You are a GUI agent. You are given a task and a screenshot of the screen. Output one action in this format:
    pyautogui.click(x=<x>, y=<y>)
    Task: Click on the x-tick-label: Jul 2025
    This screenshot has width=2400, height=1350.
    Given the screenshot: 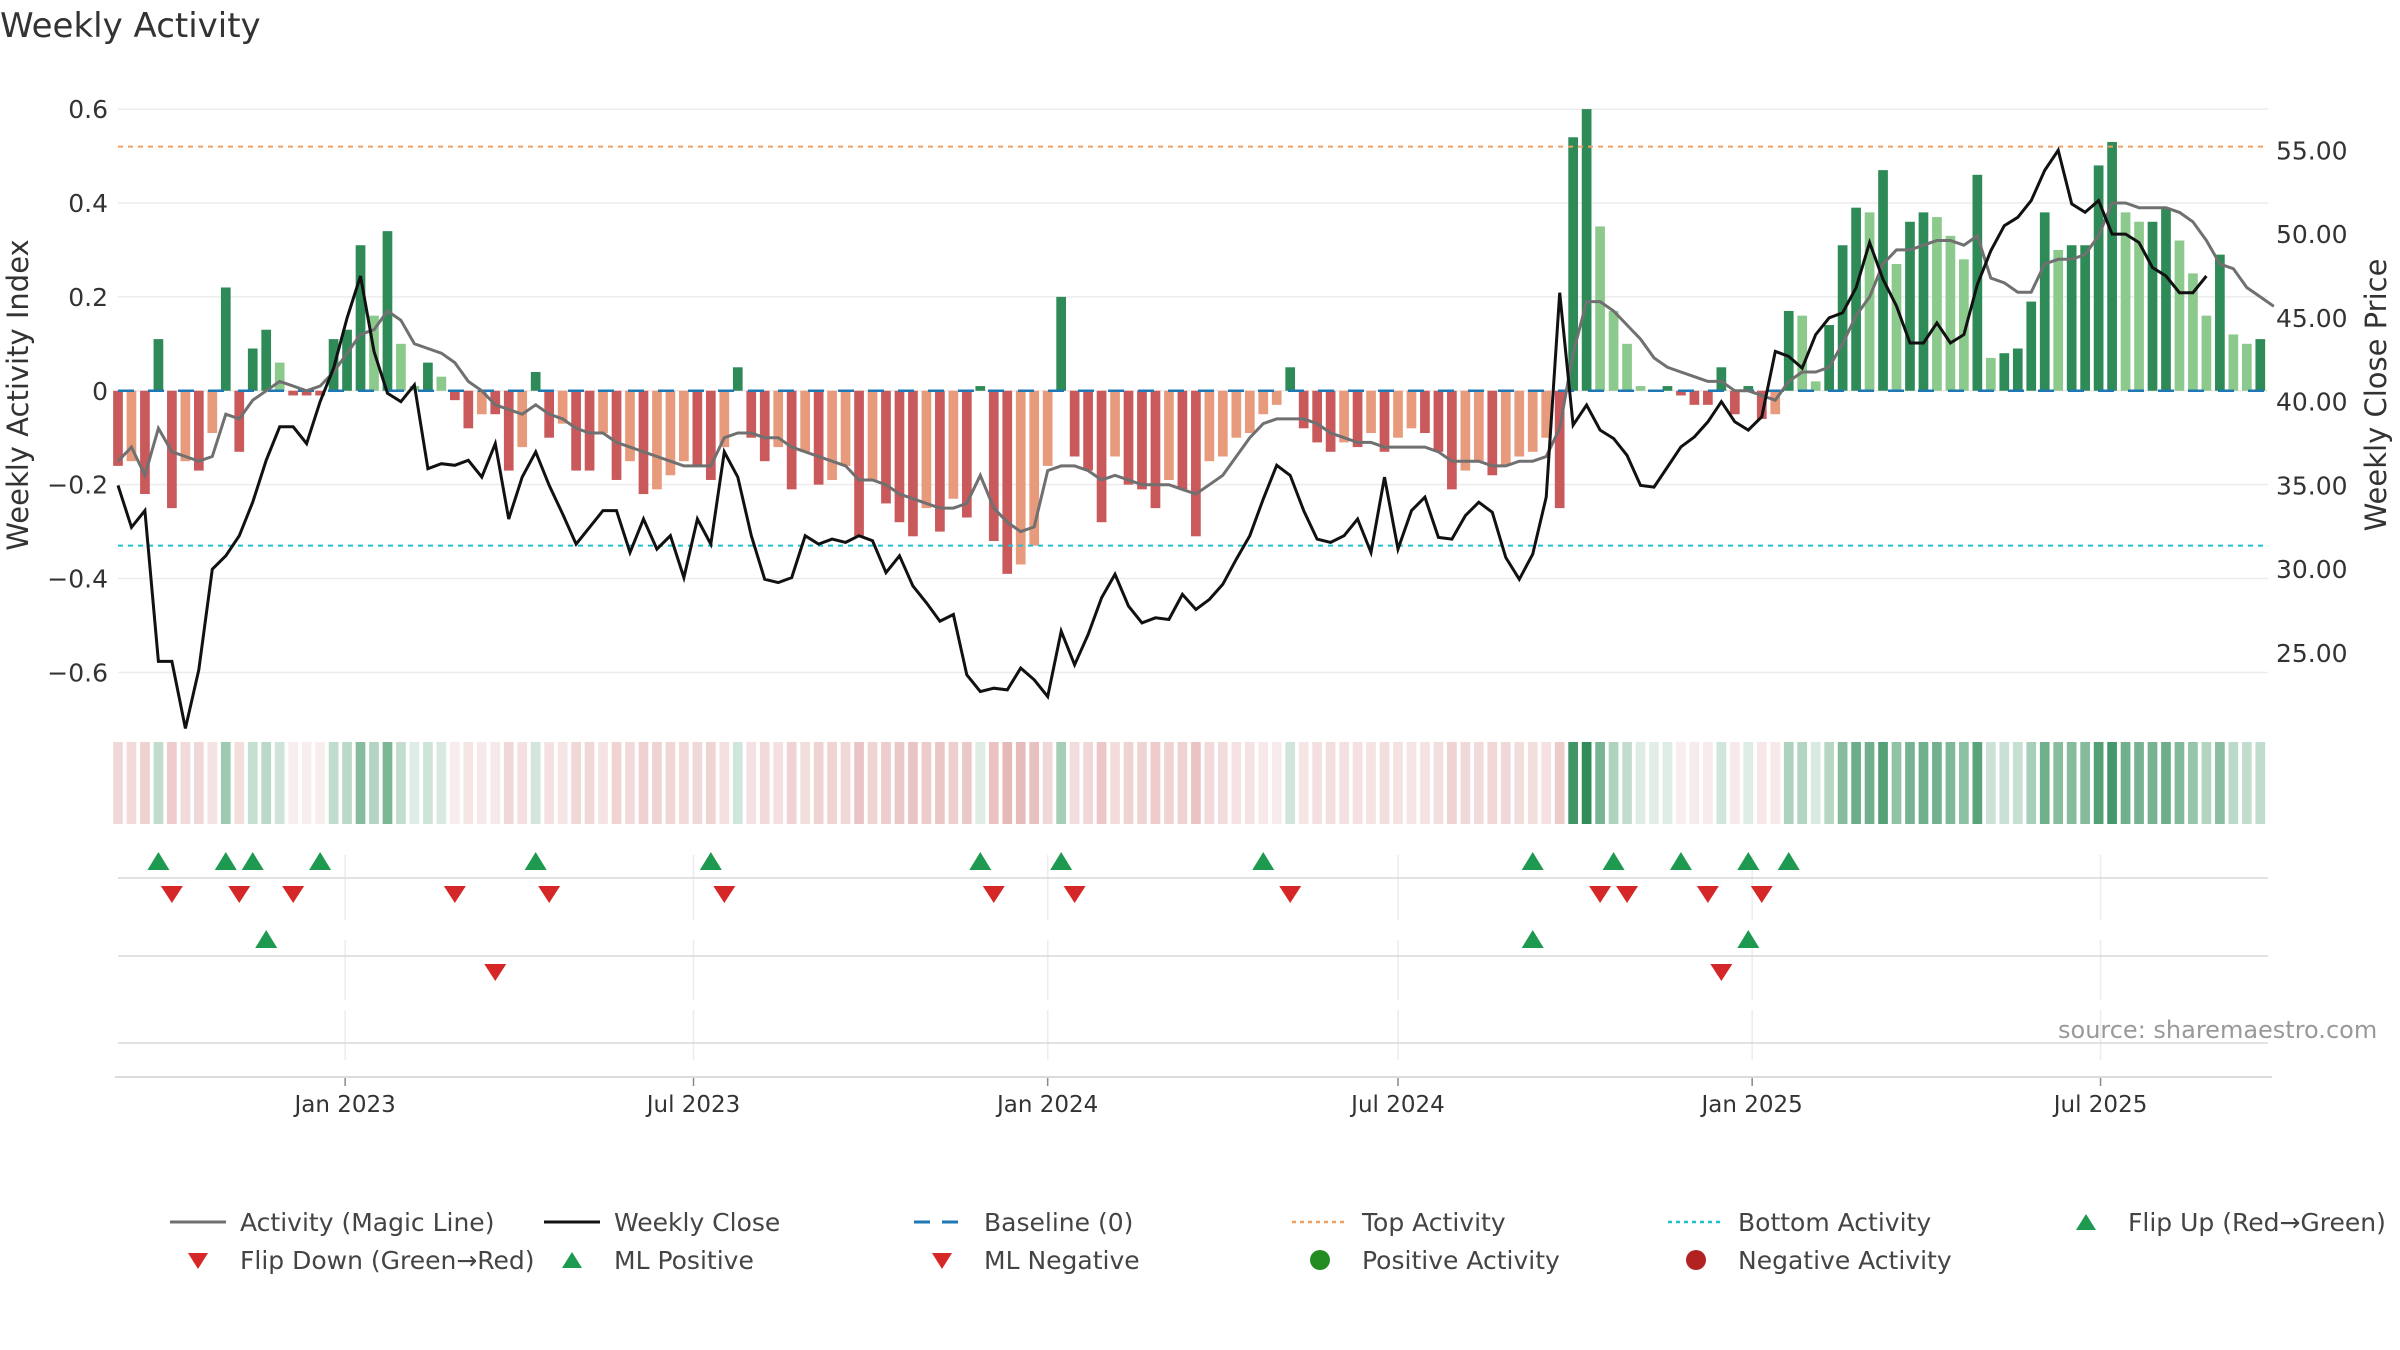 What is the action you would take?
    pyautogui.click(x=2100, y=1105)
    